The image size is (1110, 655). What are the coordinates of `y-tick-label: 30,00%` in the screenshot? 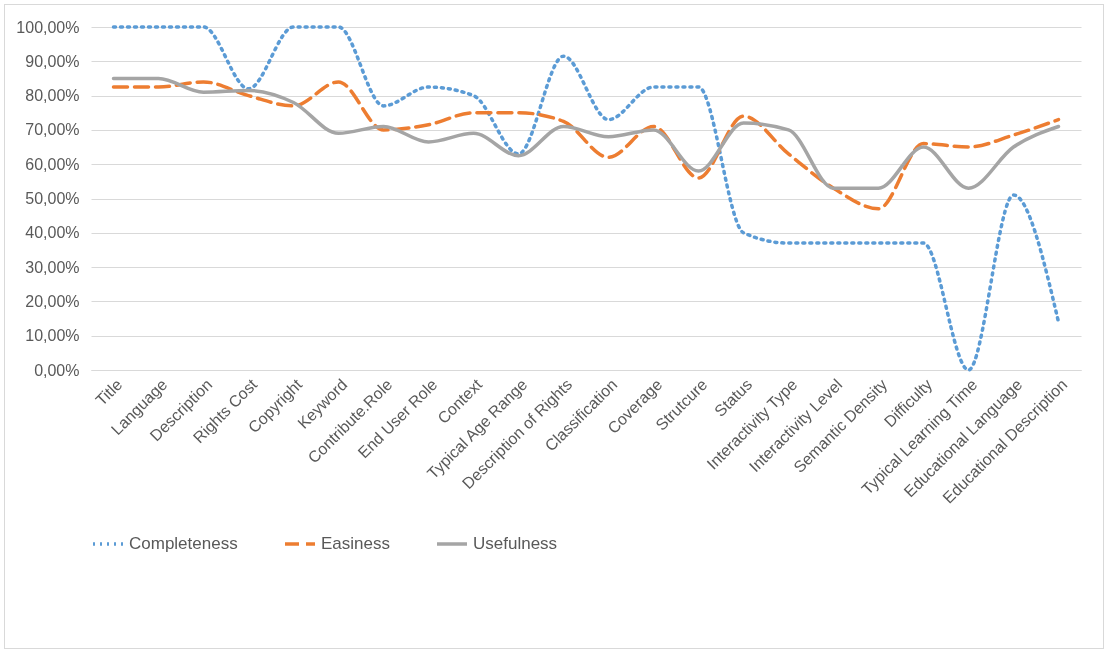 It's located at (52, 267).